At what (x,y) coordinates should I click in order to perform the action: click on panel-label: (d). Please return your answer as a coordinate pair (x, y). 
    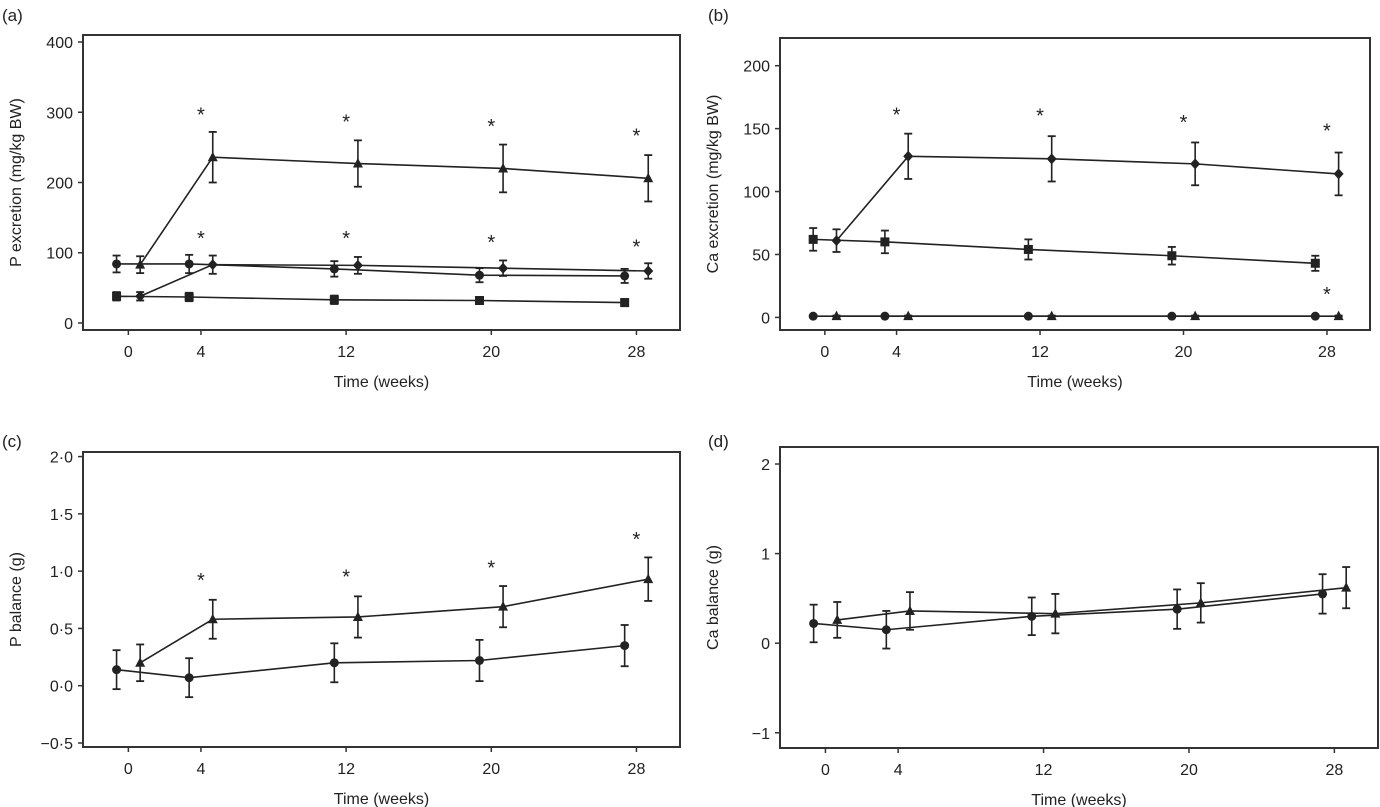
    Looking at the image, I should click on (718, 441).